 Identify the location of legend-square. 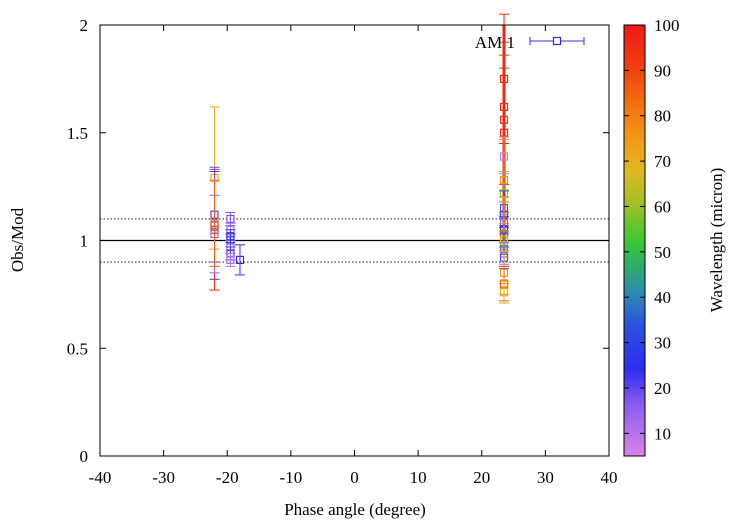
(557, 41).